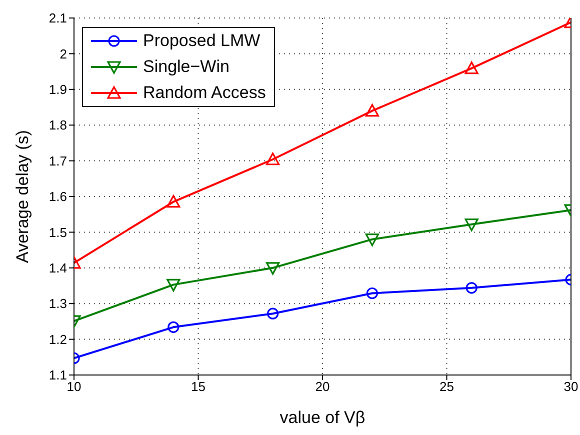 The width and height of the screenshot is (580, 435). I want to click on y-tick-label: 1.6, so click(57, 196).